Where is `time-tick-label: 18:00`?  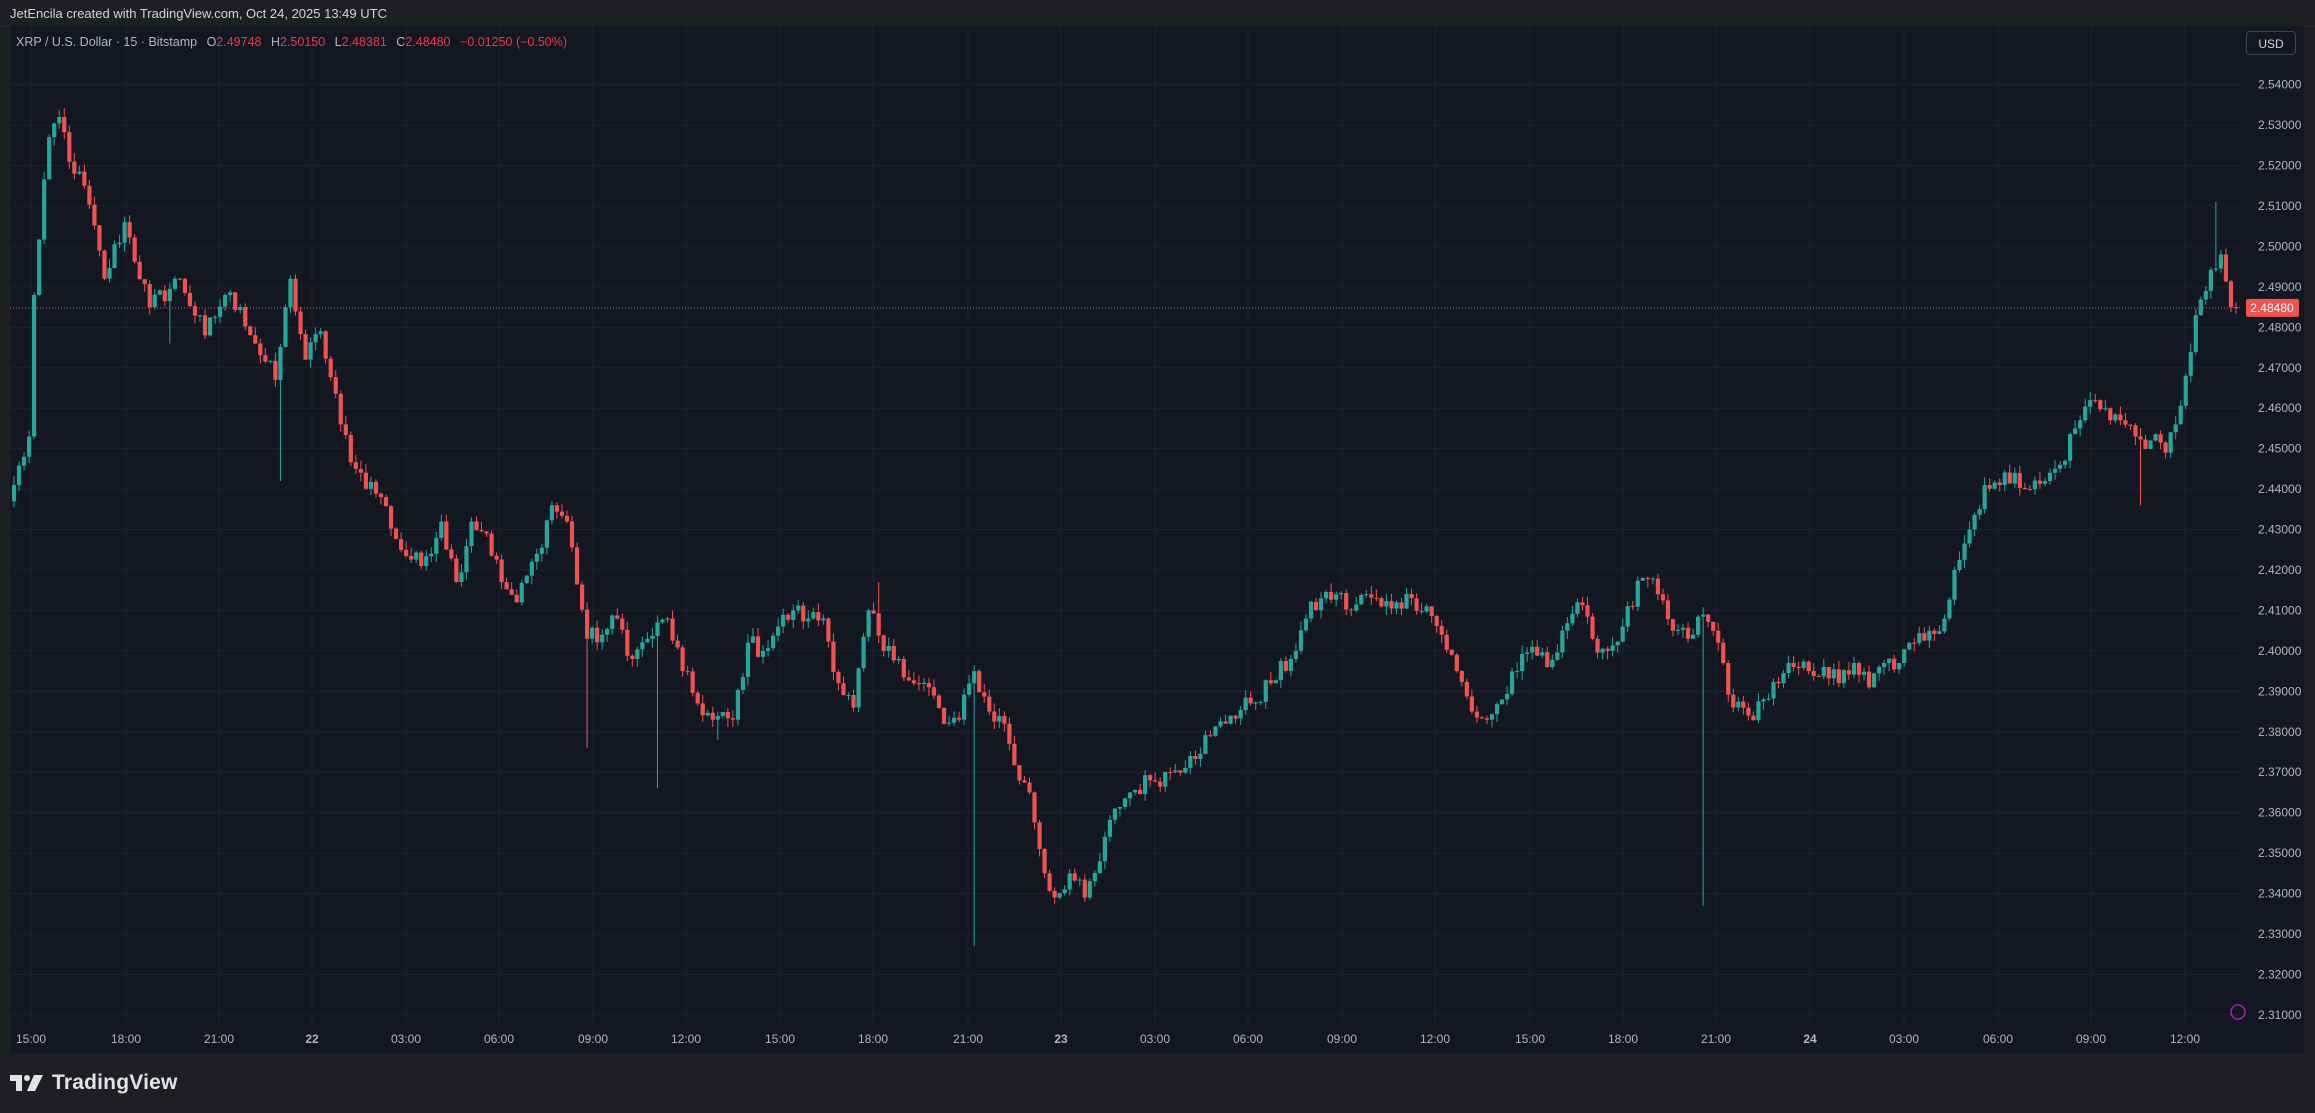
time-tick-label: 18:00 is located at coordinates (126, 1039).